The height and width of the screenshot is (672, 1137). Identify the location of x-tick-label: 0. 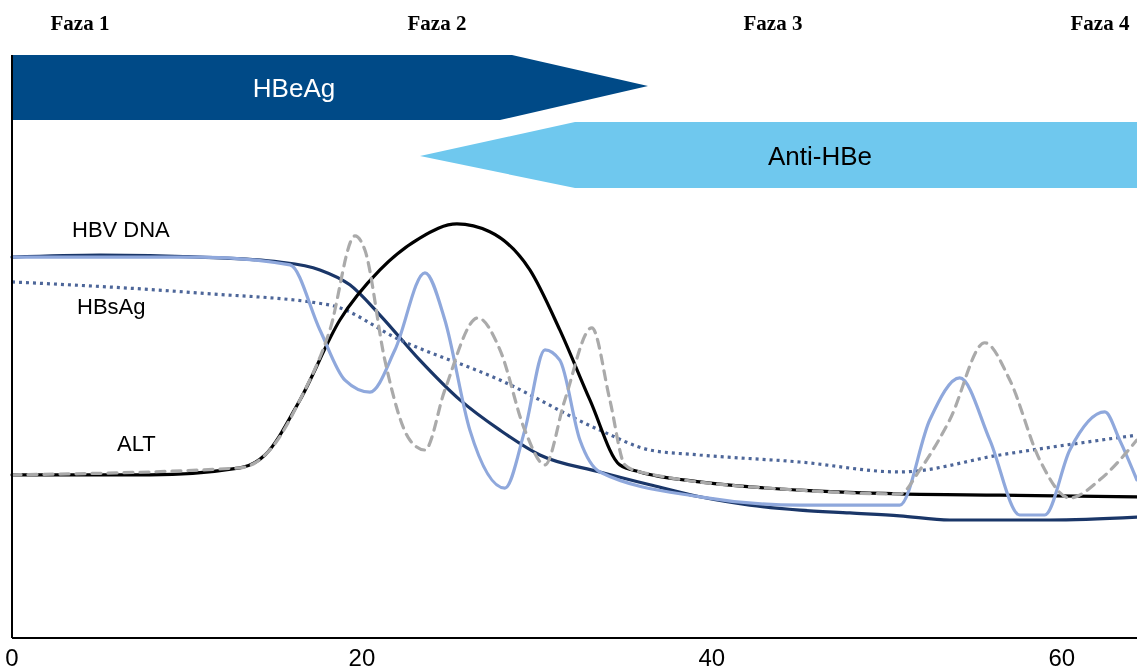
(12, 657).